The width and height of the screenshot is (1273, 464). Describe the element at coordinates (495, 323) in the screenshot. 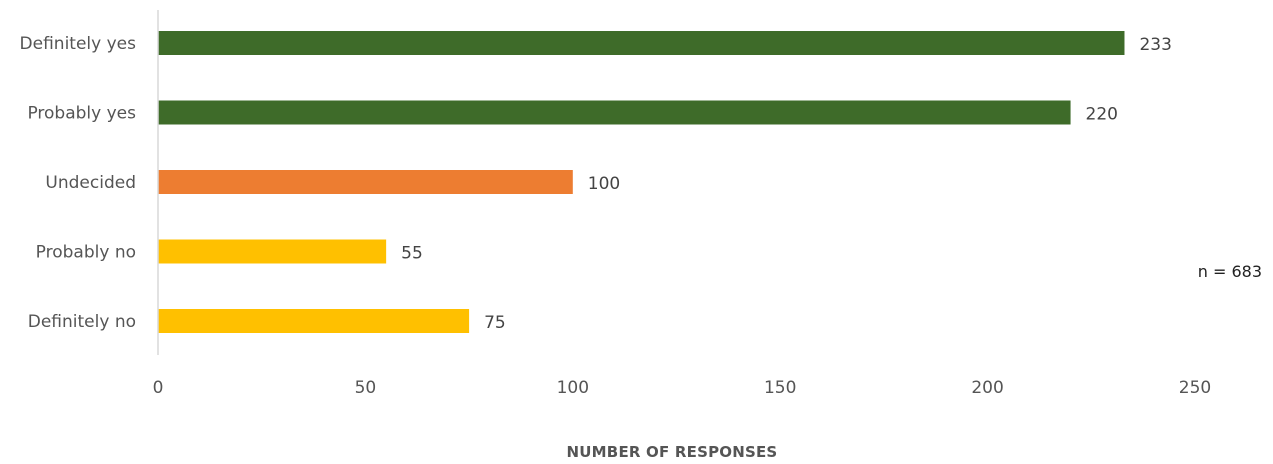

I see `data-label-definitely-no: 75` at that location.